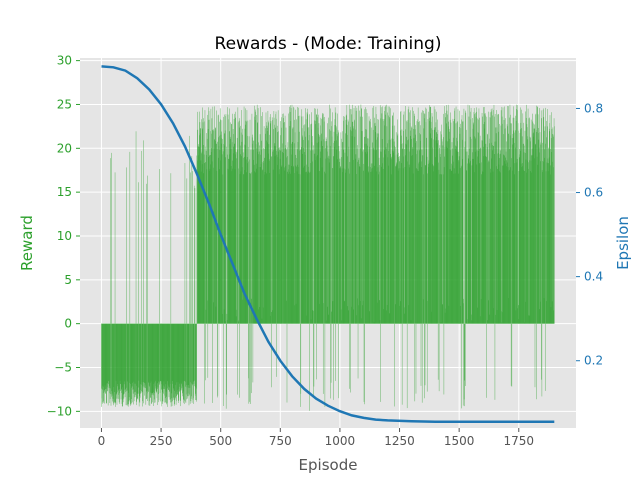 Image resolution: width=640 pixels, height=480 pixels. I want to click on x-tick-label: 500, so click(220, 441).